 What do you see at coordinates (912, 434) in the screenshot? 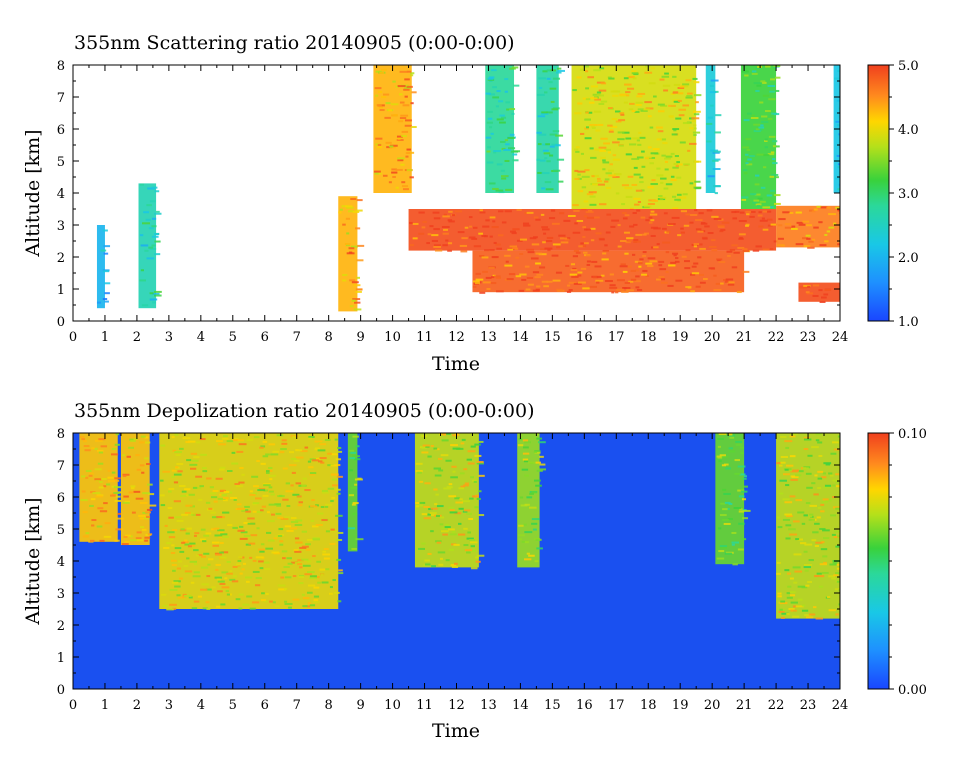
I see `colorbar-tick-label: 0.10` at bounding box center [912, 434].